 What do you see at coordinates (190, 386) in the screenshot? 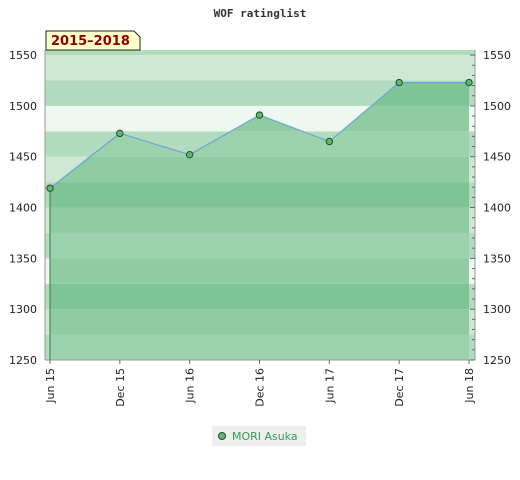
I see `x-tick-label: Jun 16` at bounding box center [190, 386].